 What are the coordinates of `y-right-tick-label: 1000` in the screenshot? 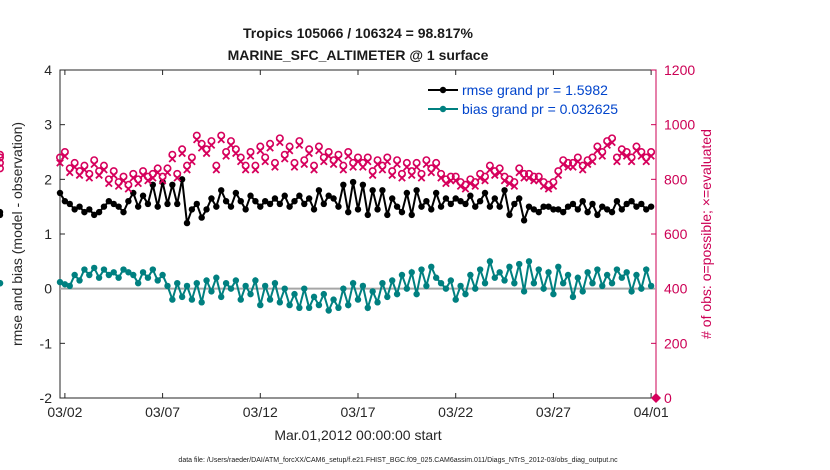 It's located at (679, 125).